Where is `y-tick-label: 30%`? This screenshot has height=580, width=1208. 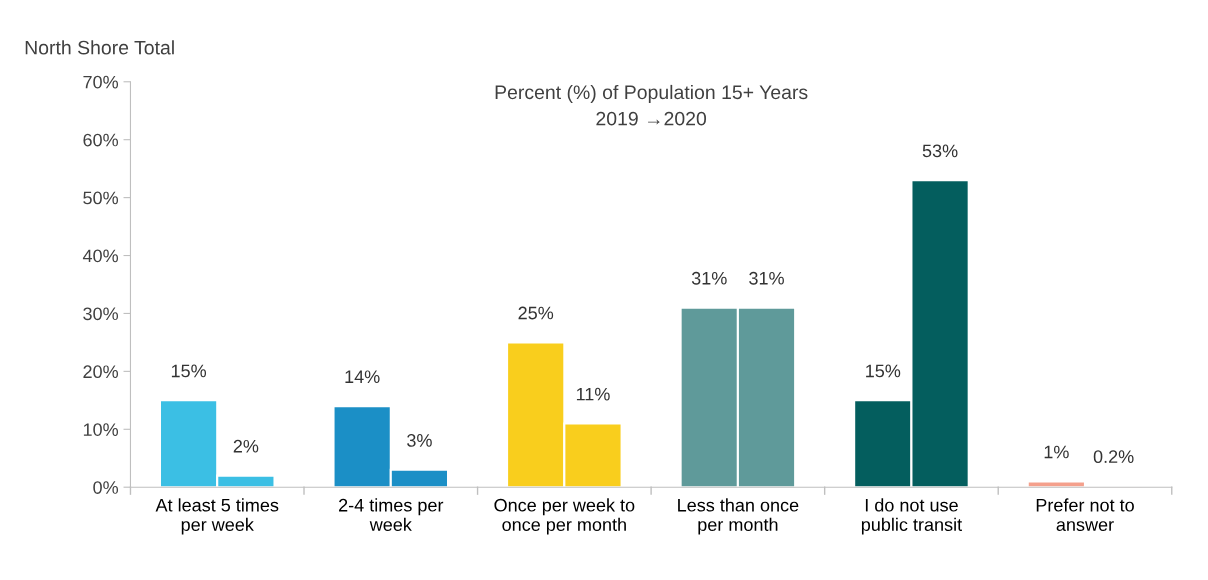 y-tick-label: 30% is located at coordinates (101, 314).